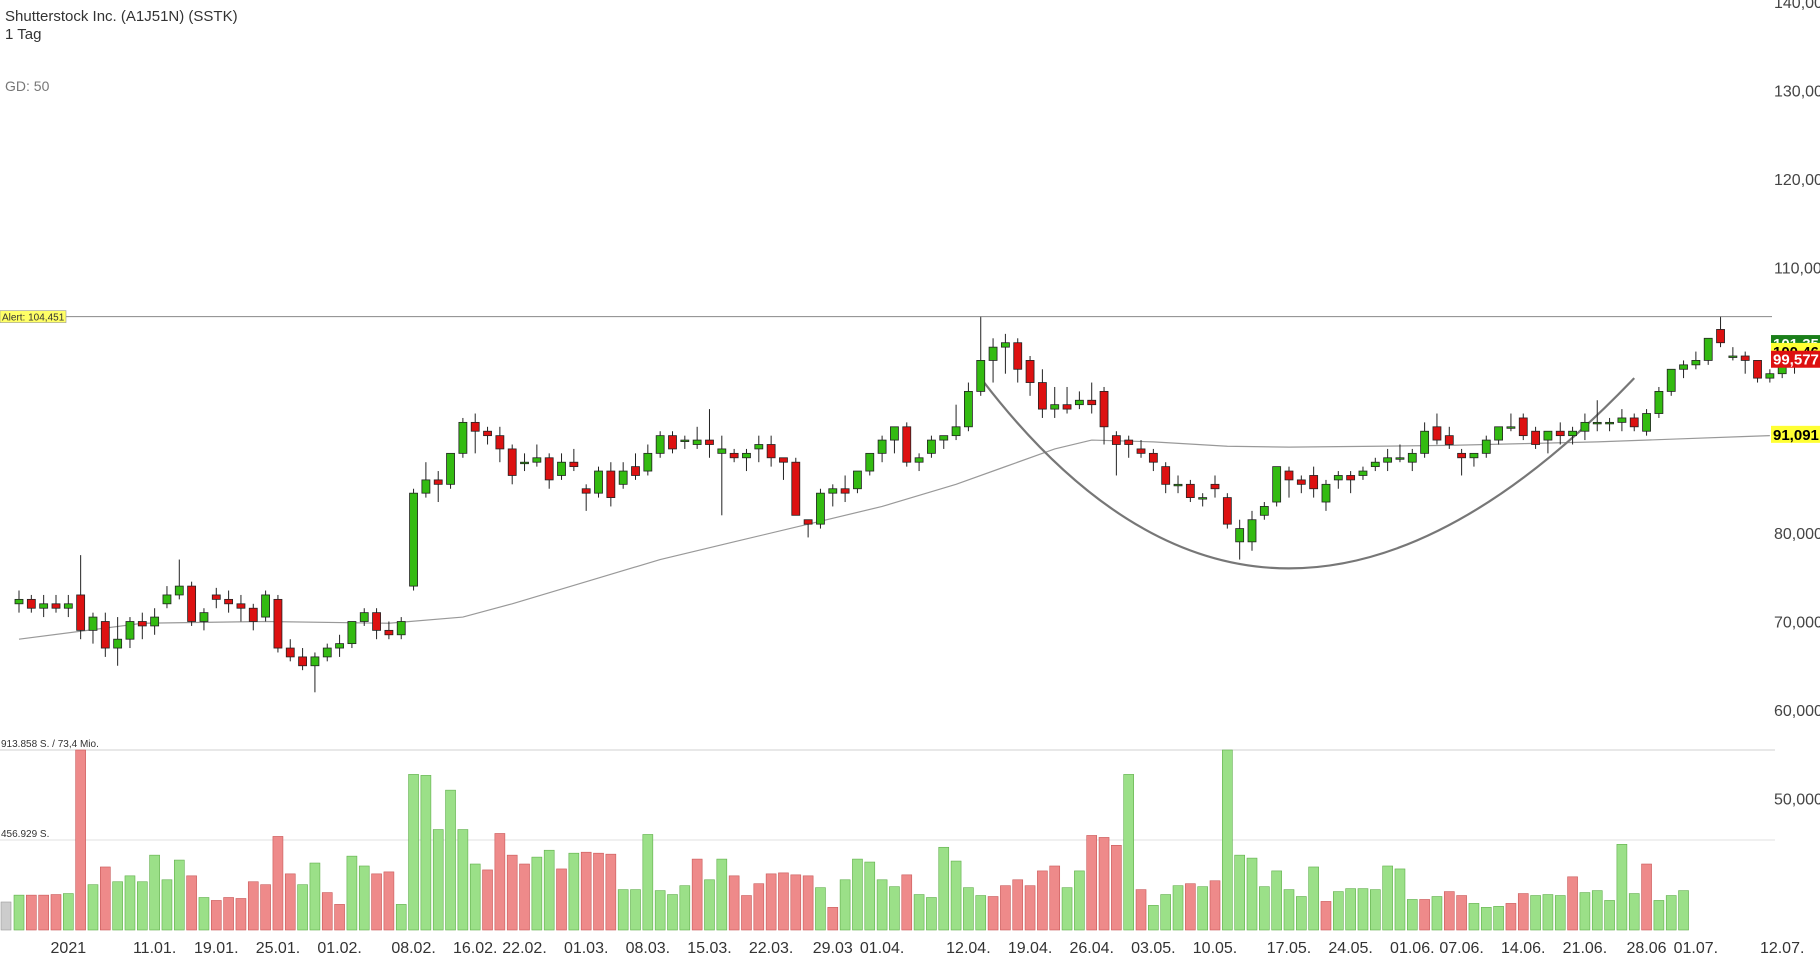 This screenshot has width=1820, height=962. I want to click on y-tick-label: 80,000, so click(1797, 534).